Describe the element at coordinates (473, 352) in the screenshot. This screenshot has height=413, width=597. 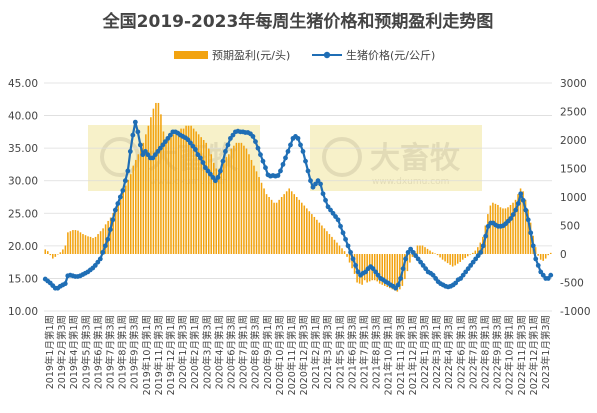
I see `x-tick-label: 2022年7月第3周` at that location.